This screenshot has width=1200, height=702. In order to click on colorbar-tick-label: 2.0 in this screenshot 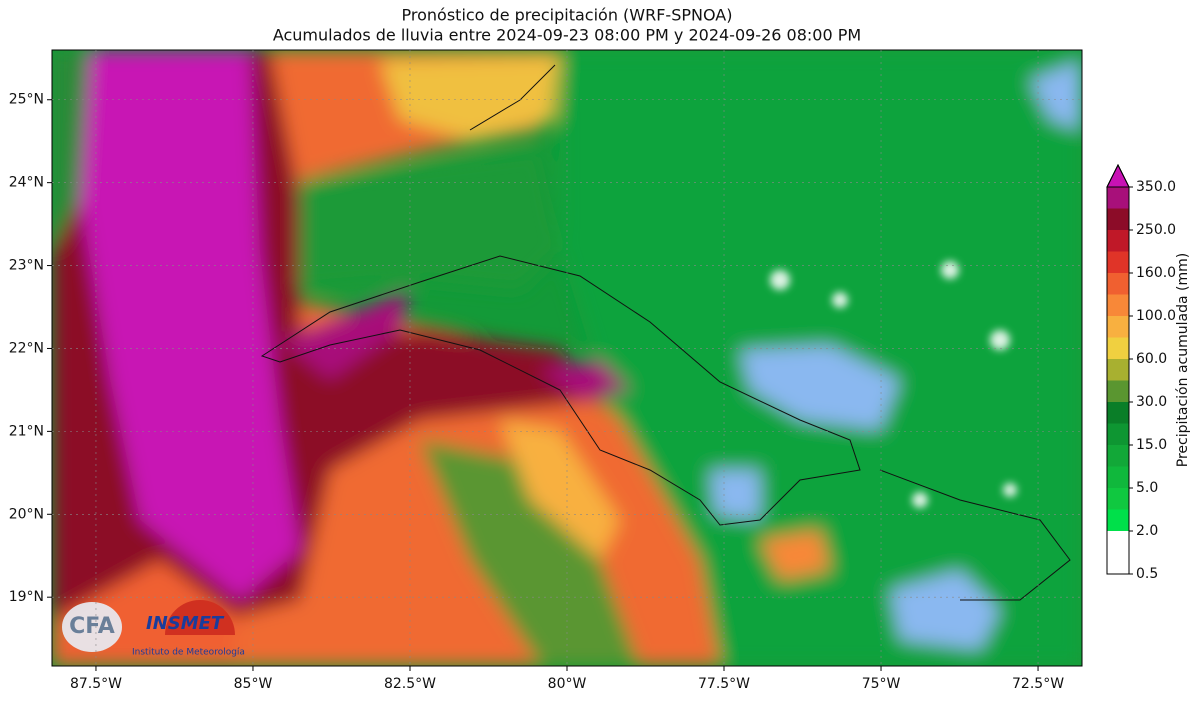, I will do `click(1147, 531)`.